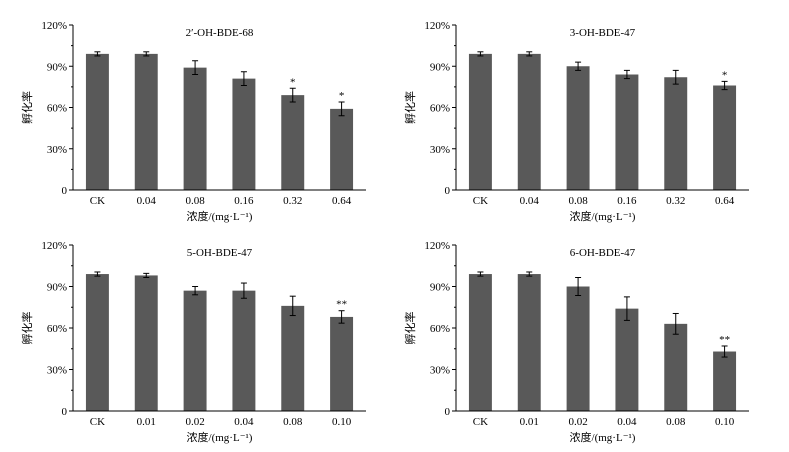 The height and width of the screenshot is (452, 789). Describe the element at coordinates (603, 33) in the screenshot. I see `panel-title: 3-OH-BDE-47` at that location.